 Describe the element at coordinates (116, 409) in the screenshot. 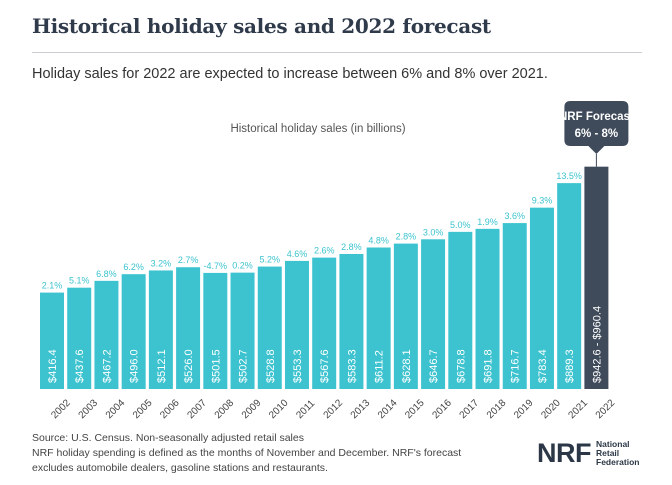

I see `x-tick-label: 2004` at that location.